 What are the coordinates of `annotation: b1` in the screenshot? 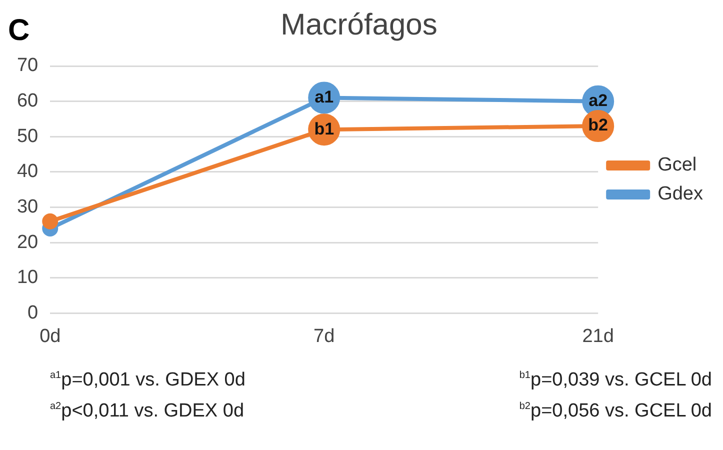 It's located at (324, 128).